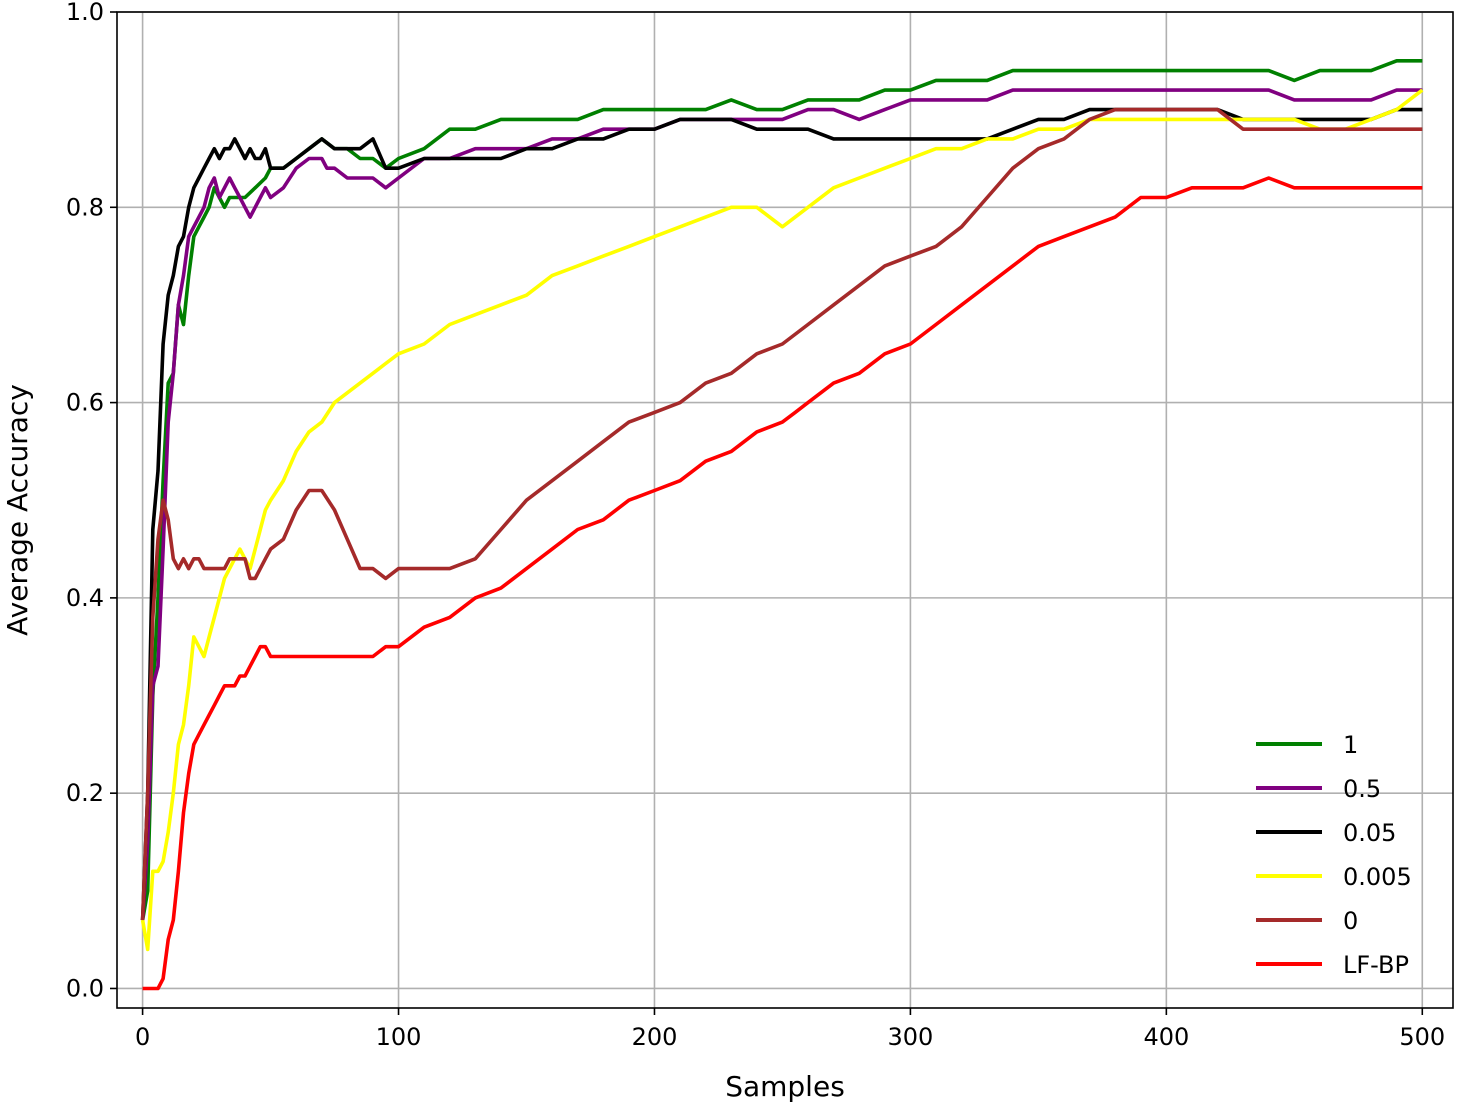 Image resolution: width=1457 pixels, height=1104 pixels. What do you see at coordinates (85, 988) in the screenshot?
I see `y-tick-label: 0.0` at bounding box center [85, 988].